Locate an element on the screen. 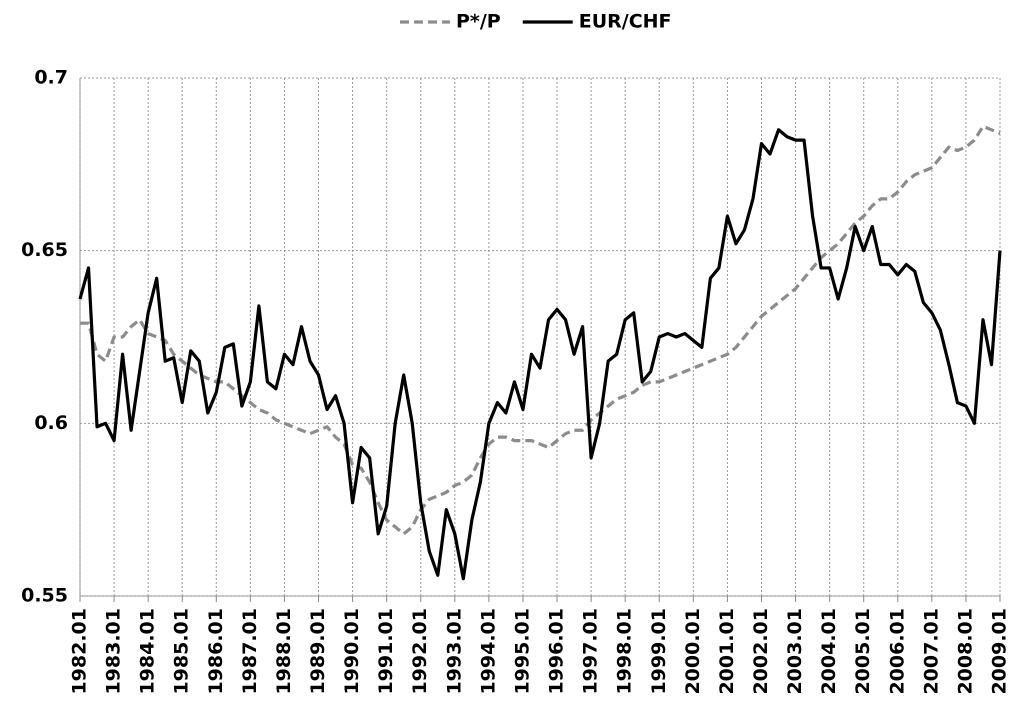 This screenshot has width=1011, height=703. x-tick-label: 2004.01 is located at coordinates (829, 651).